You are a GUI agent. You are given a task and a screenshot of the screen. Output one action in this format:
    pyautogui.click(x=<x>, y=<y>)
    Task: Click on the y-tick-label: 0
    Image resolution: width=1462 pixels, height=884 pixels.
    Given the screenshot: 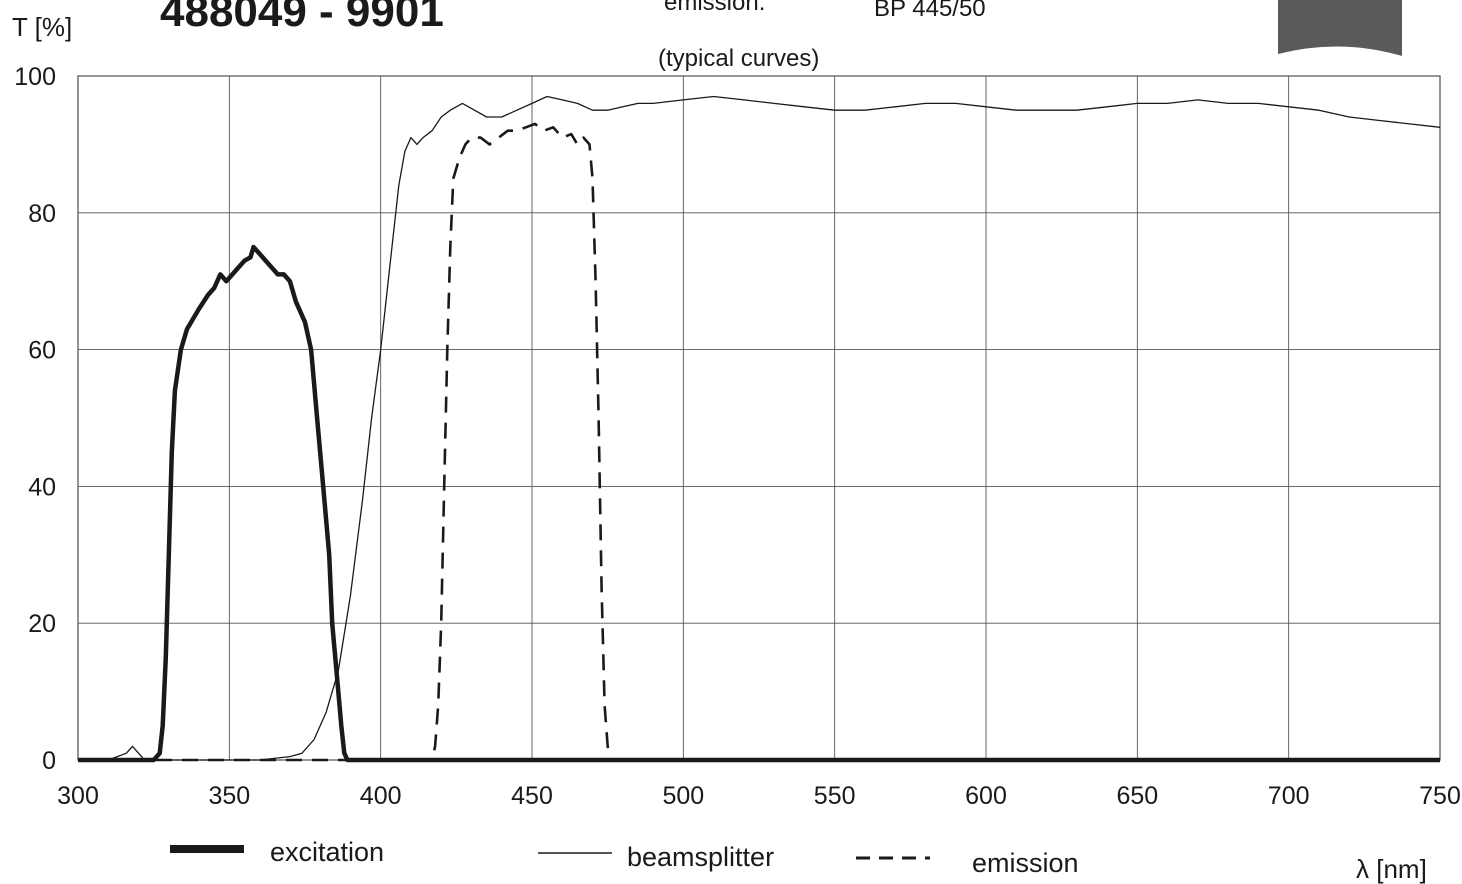 What is the action you would take?
    pyautogui.click(x=49, y=761)
    